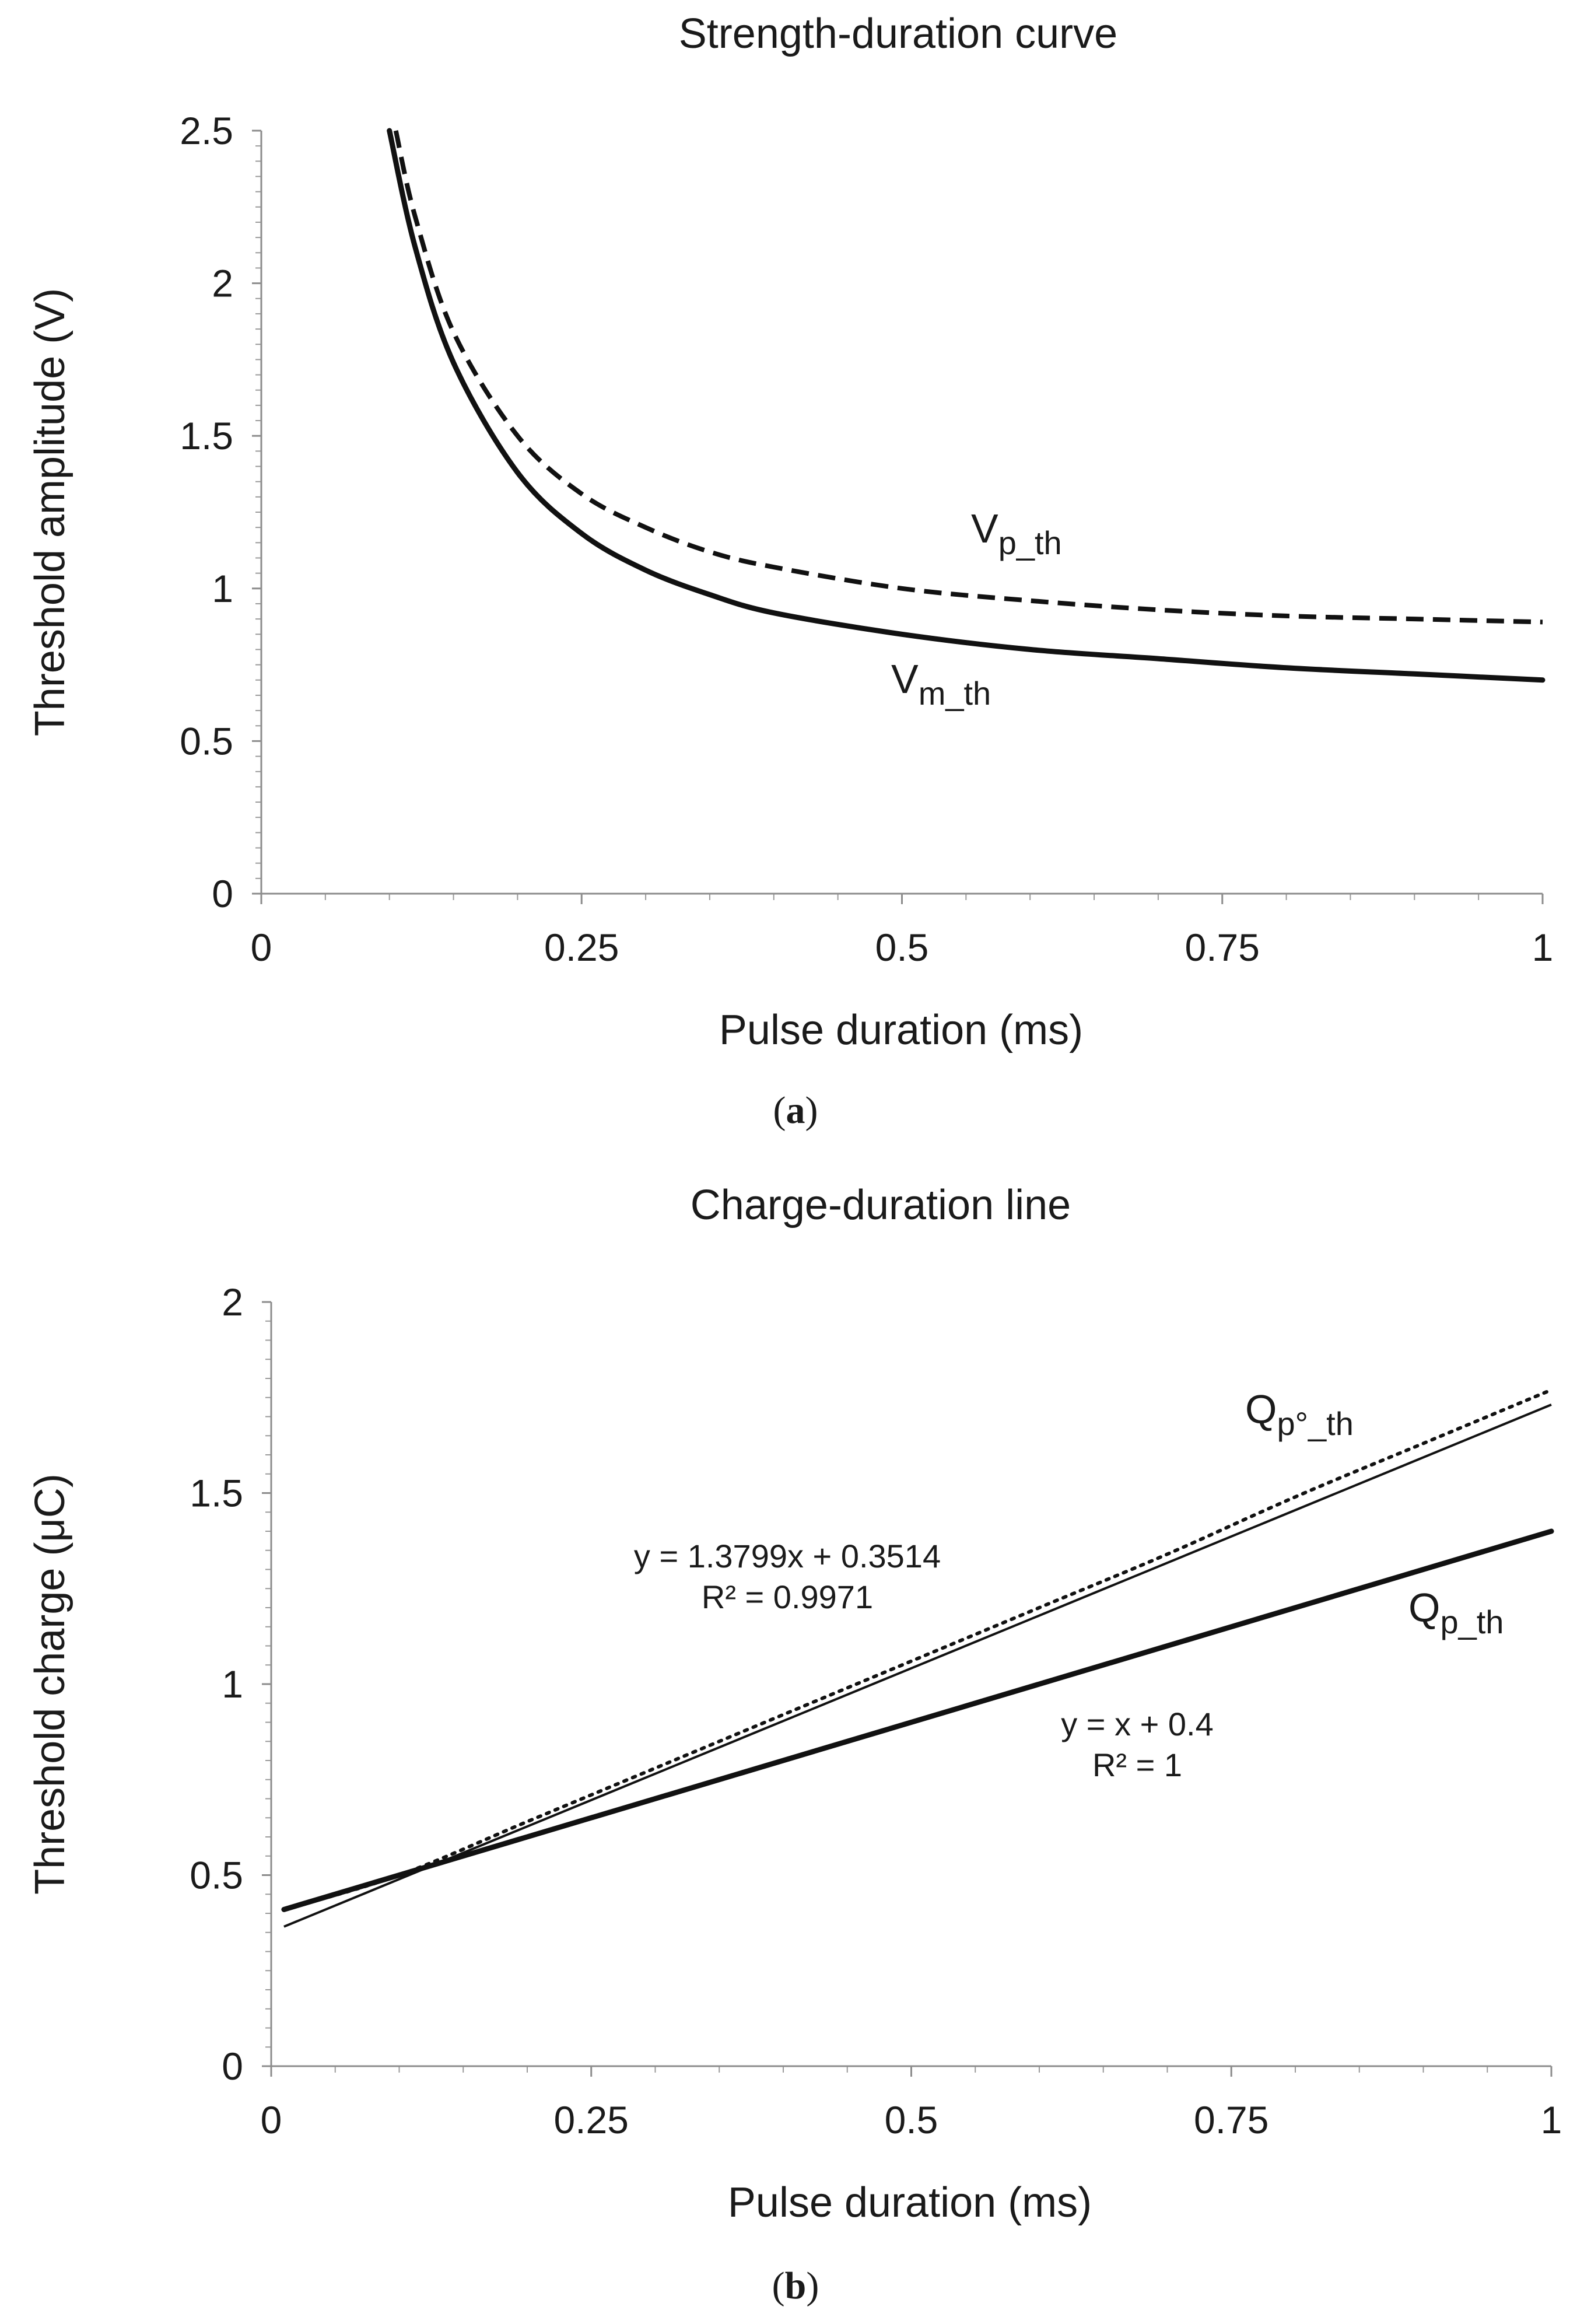  Describe the element at coordinates (912, 2119) in the screenshot. I see `b-xtick-label-2: 0.5` at that location.